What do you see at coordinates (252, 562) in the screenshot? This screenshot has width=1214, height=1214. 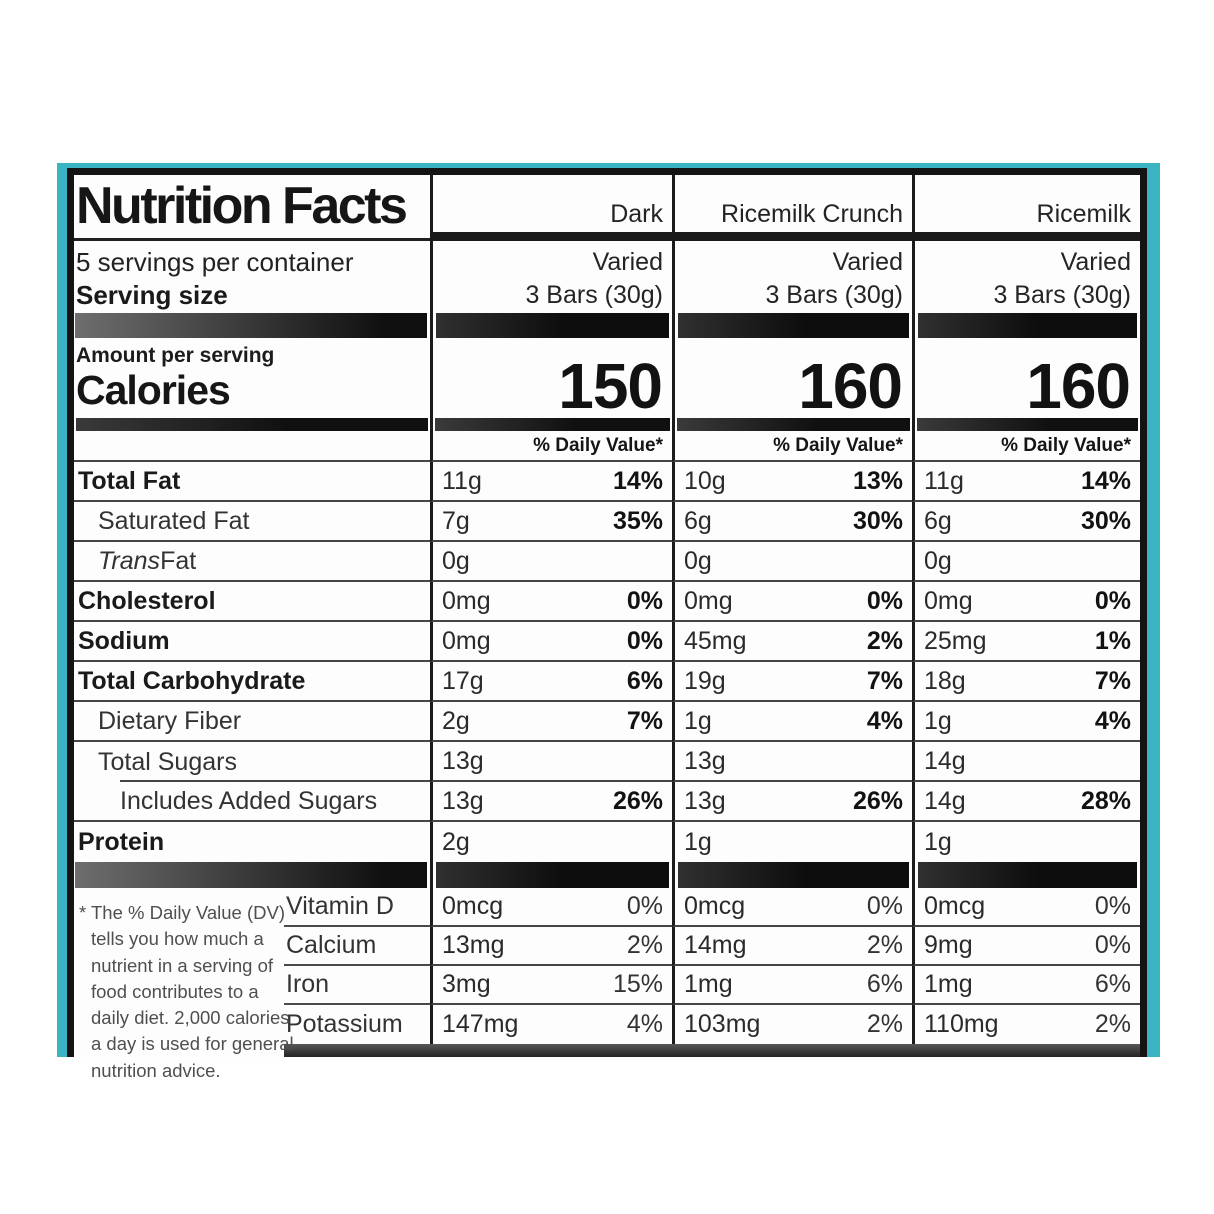 I see `nutrient-label: Trans Fat` at bounding box center [252, 562].